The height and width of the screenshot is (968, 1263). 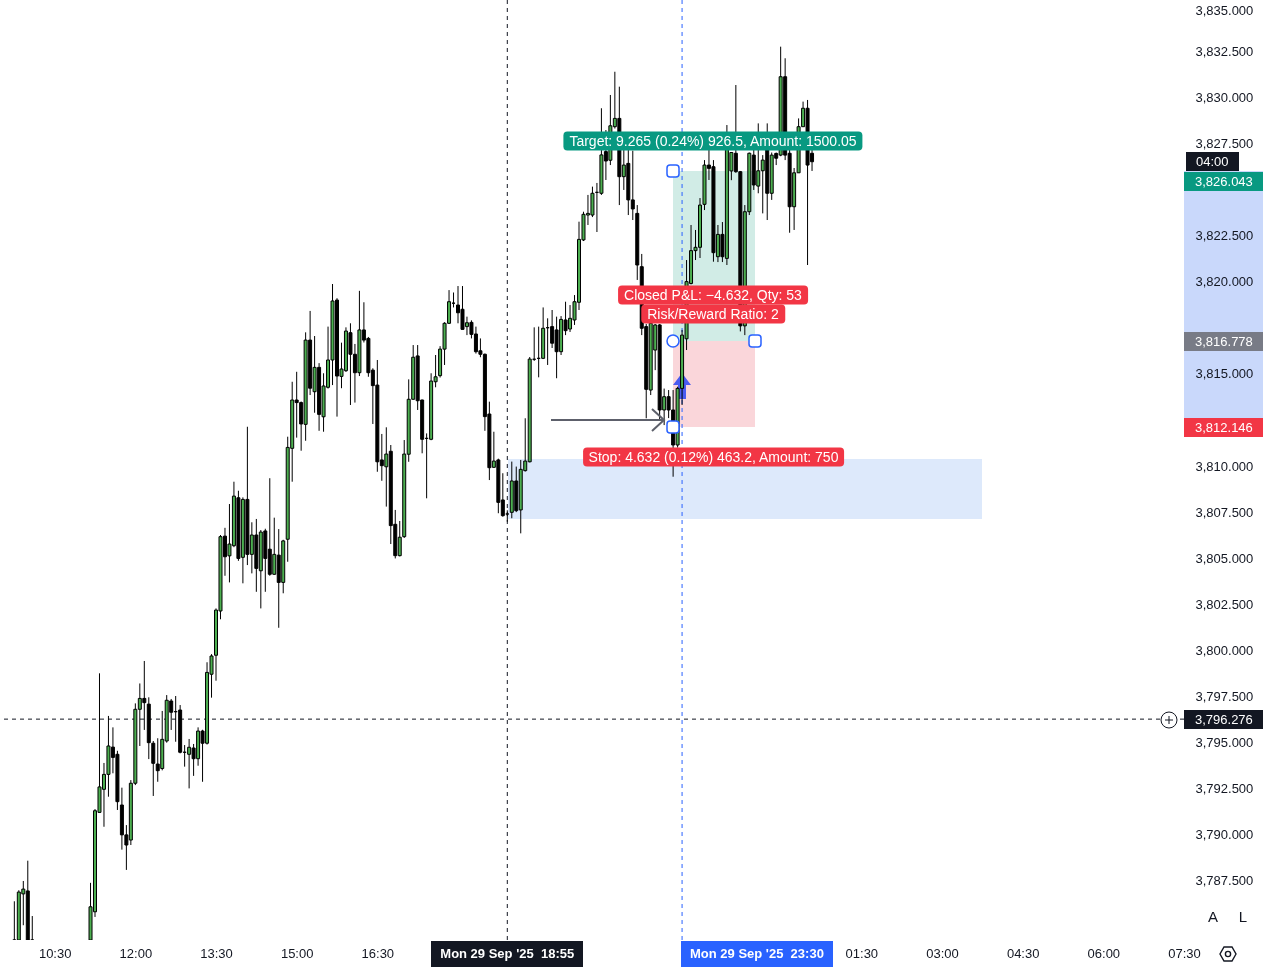 What do you see at coordinates (136, 953) in the screenshot?
I see `x-tick-label: 12:00` at bounding box center [136, 953].